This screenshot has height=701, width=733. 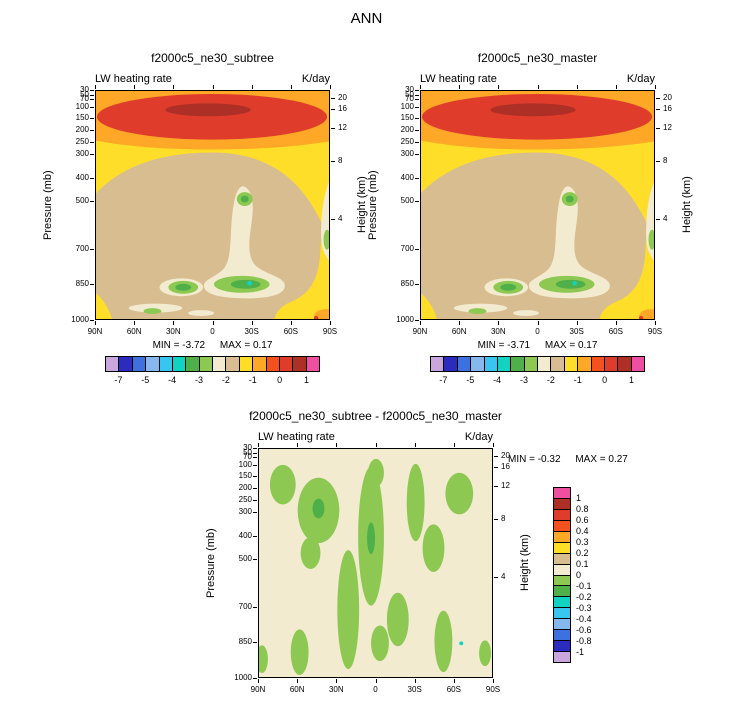 I want to click on min-max-stats: MIN = -3.71 MAX = 0.17, so click(x=537, y=345).